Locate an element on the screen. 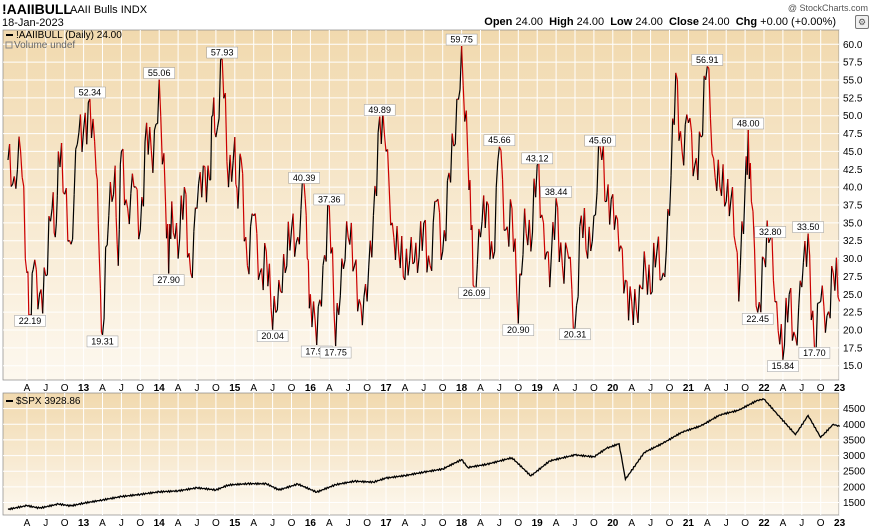  high-value: 24.00 is located at coordinates (590, 22).